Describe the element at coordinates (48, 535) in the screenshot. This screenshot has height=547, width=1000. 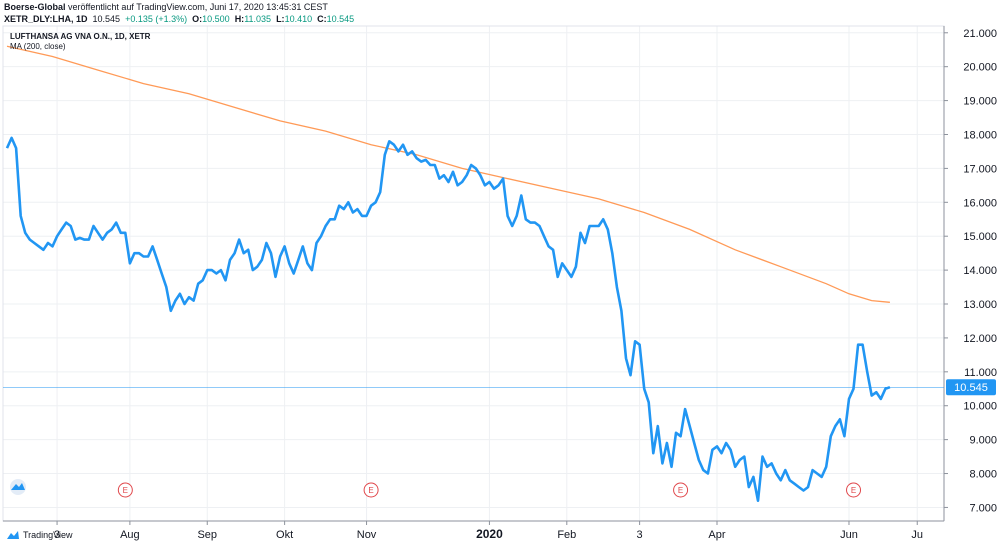
I see `tradingview-brand: TradingView` at that location.